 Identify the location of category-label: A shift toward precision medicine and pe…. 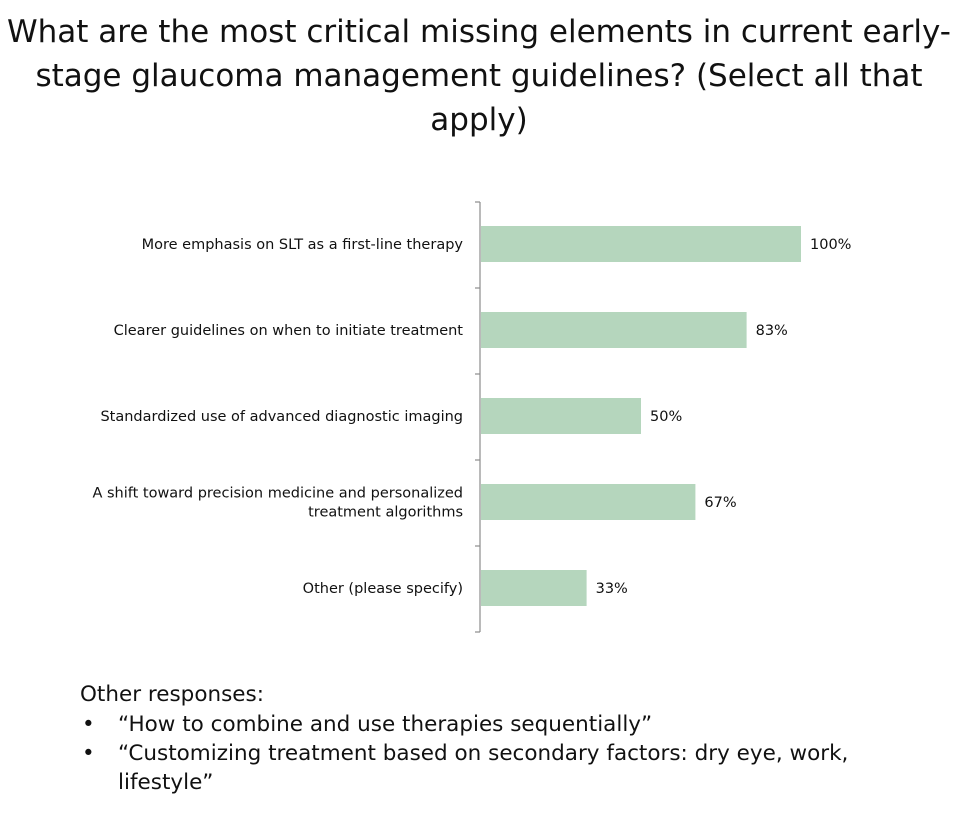
(277, 494).